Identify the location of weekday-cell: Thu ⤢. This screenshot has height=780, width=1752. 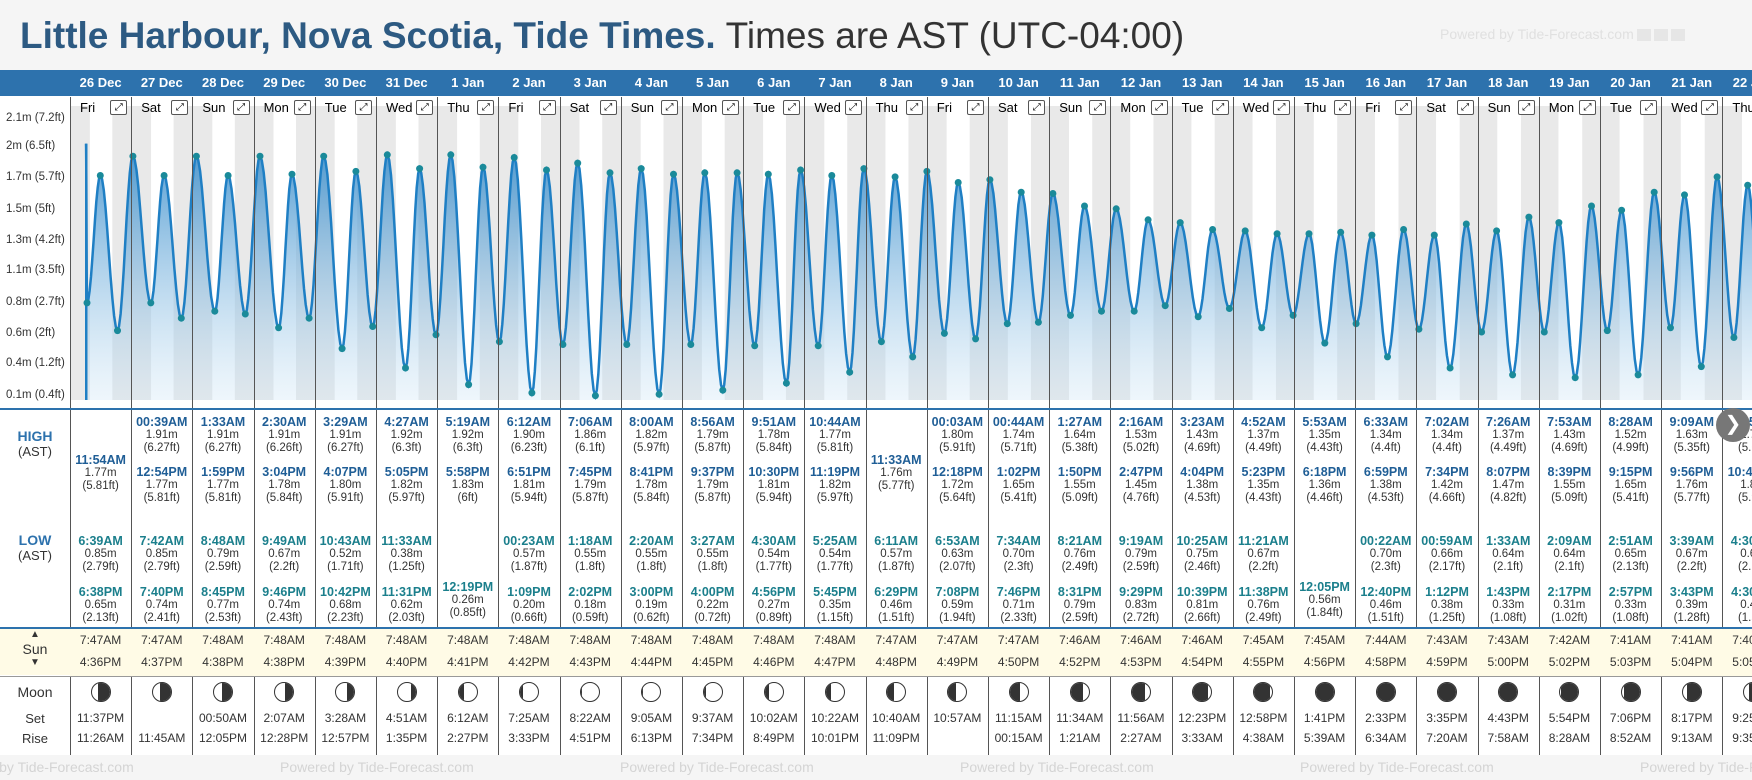
(896, 108).